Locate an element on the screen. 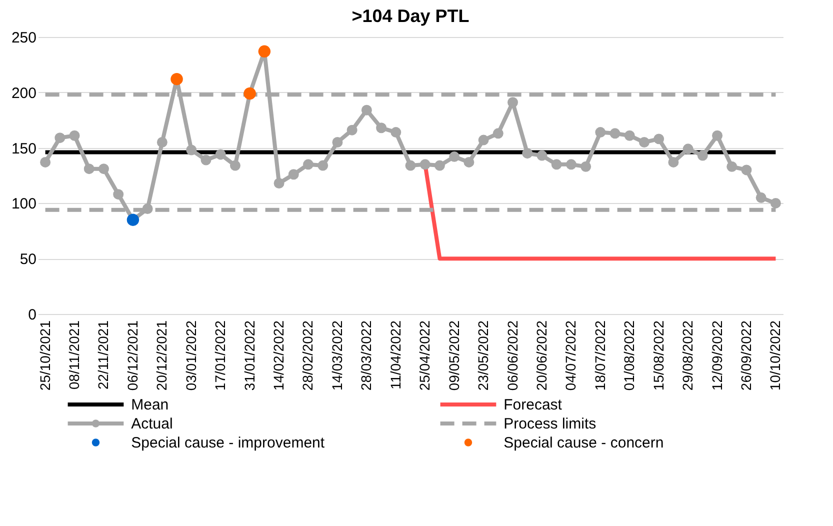 Image resolution: width=833 pixels, height=526 pixels. x-tick-label: 11/04/2022 is located at coordinates (395, 355).